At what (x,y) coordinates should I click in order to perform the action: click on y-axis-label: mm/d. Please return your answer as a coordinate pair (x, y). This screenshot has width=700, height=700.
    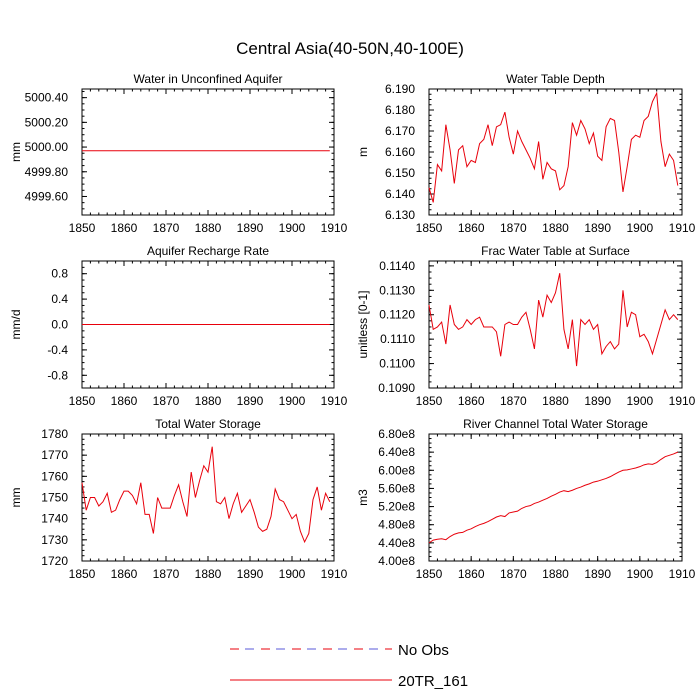
    Looking at the image, I should click on (16, 325).